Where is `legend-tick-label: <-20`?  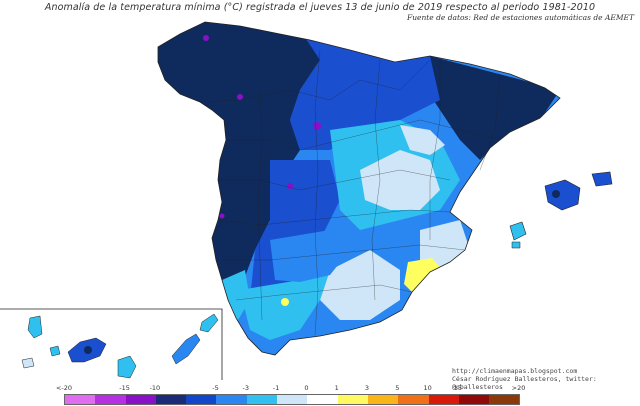
legend-tick-label: <-20 is located at coordinates (64, 388).